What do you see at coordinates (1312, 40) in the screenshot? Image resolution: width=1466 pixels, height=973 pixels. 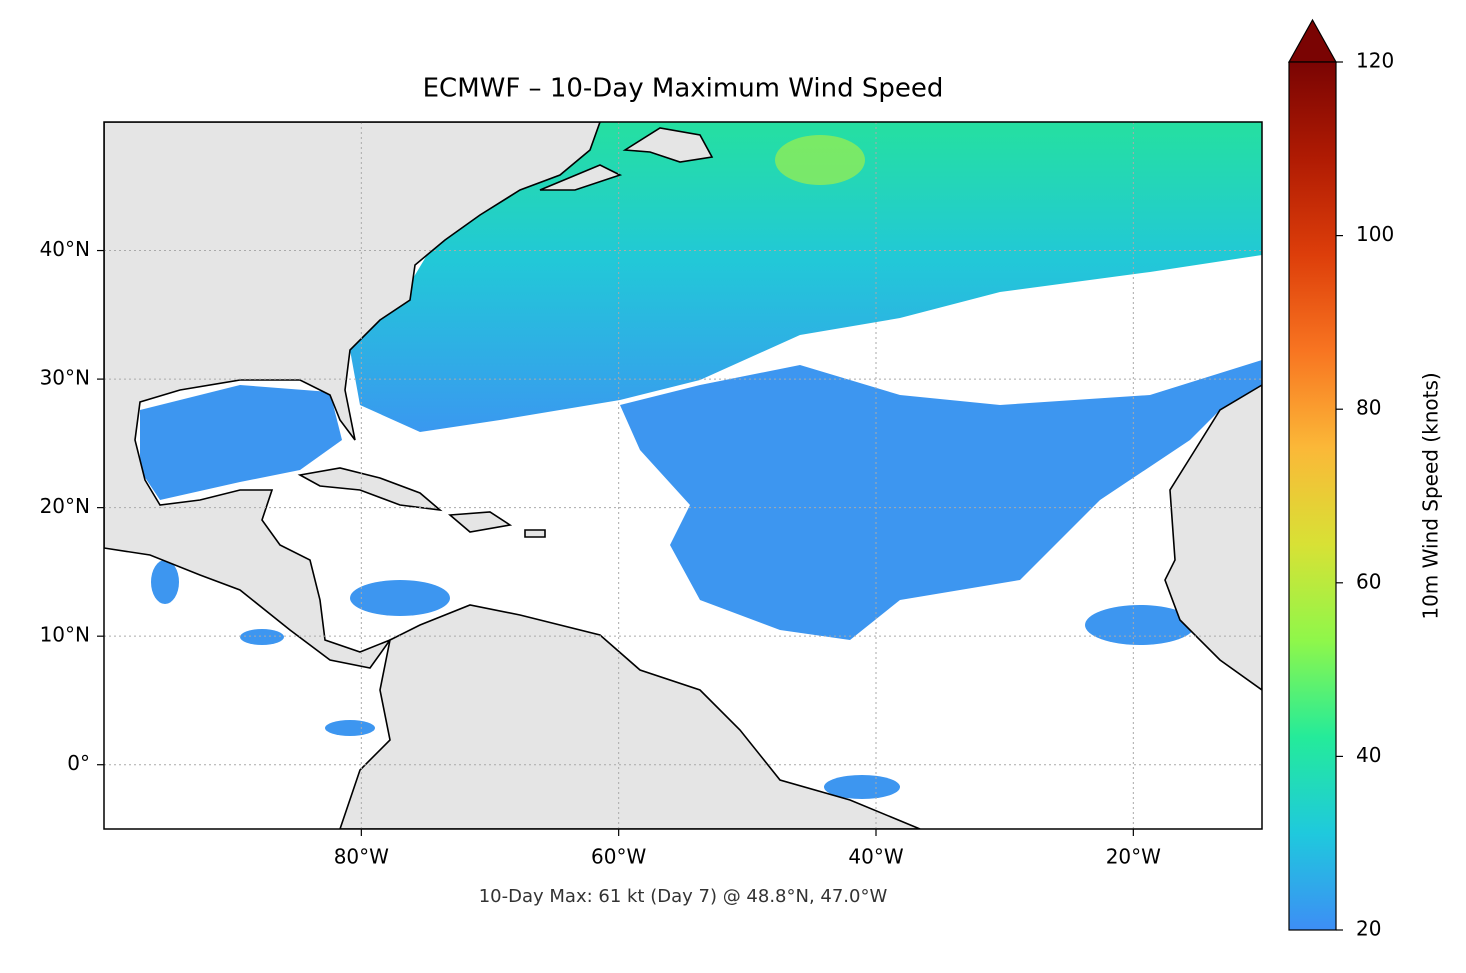 I see `colorbar-extend` at bounding box center [1312, 40].